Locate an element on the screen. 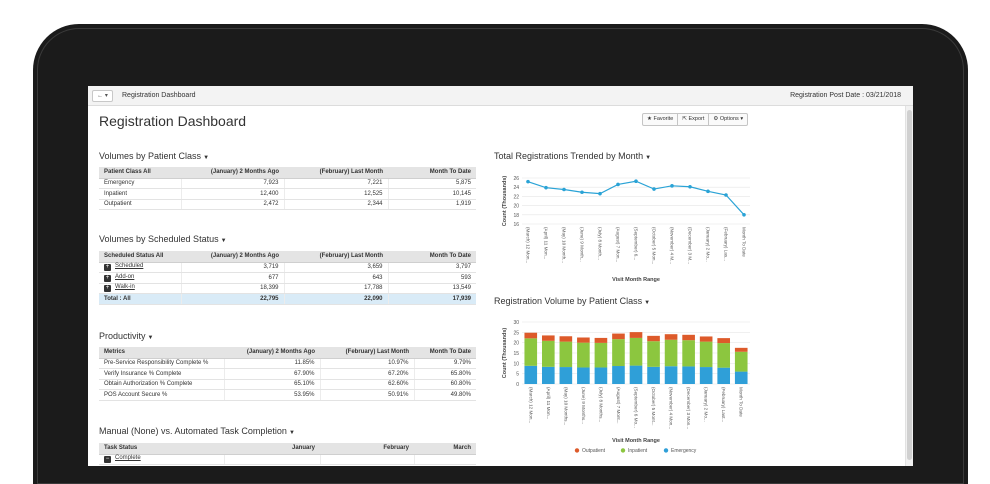  back-nav-button: ← ▾ is located at coordinates (102, 96).